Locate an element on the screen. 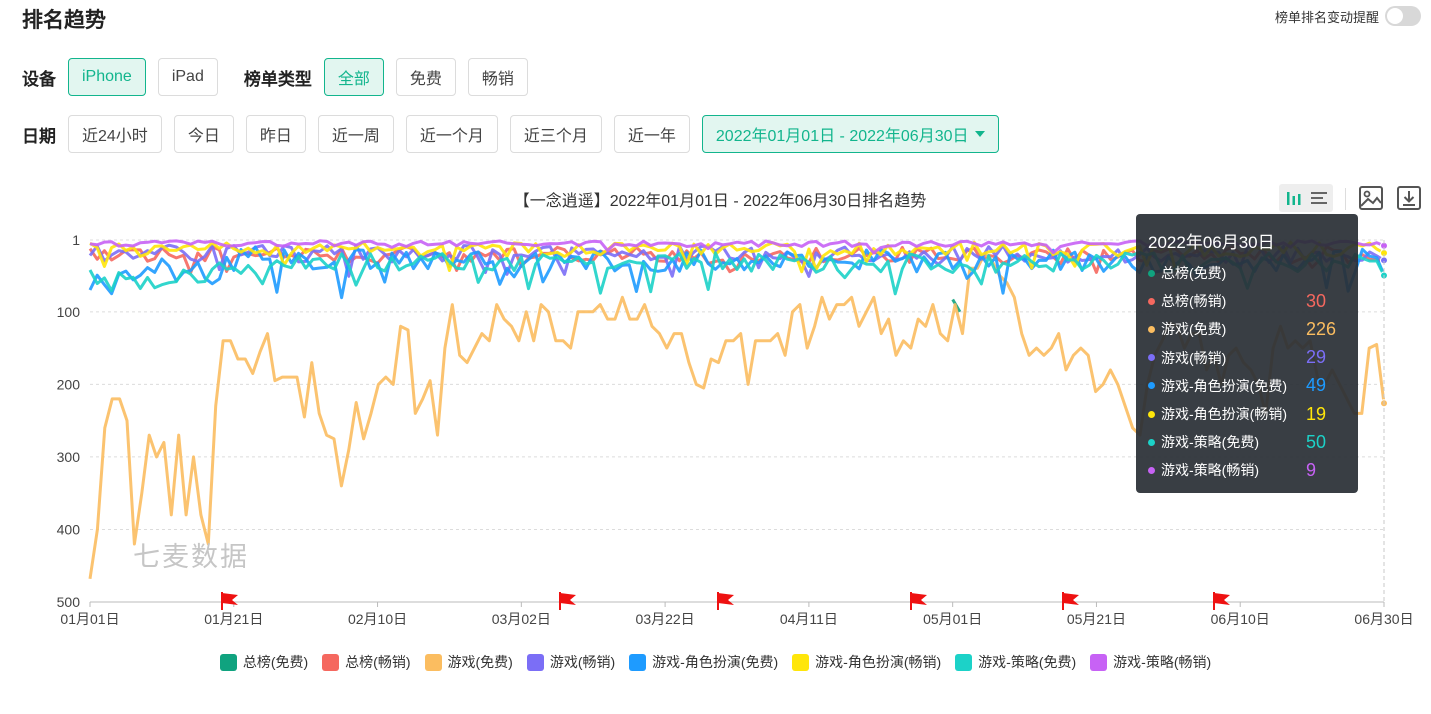  rank-alert: 榜单排名变动提醒 is located at coordinates (1348, 16).